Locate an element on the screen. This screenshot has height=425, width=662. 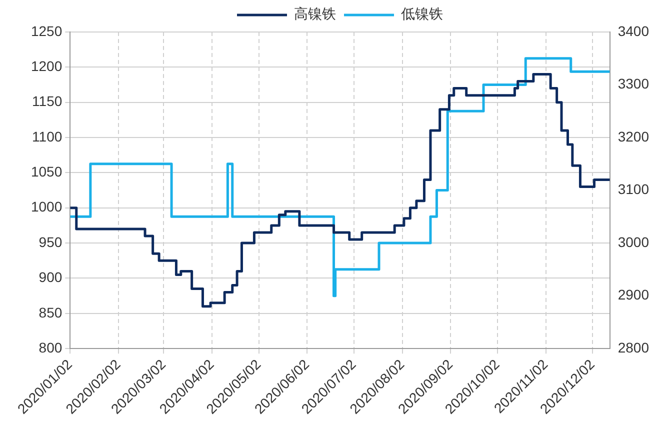
y2-tick-label: 2900 is located at coordinates (634, 294).